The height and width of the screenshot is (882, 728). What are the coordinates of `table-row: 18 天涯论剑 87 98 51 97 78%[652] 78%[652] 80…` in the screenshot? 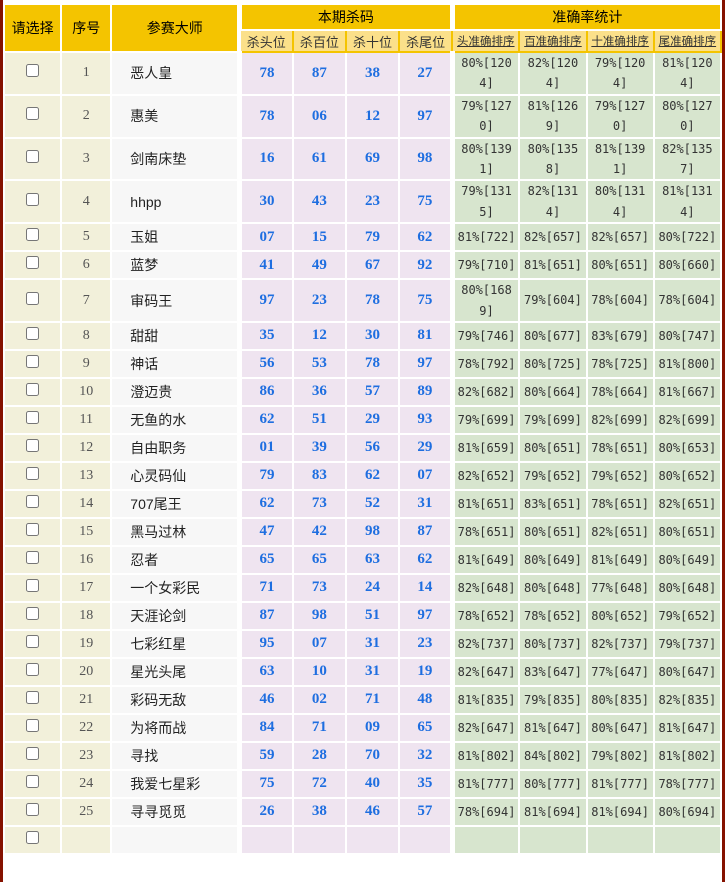 It's located at (362, 615).